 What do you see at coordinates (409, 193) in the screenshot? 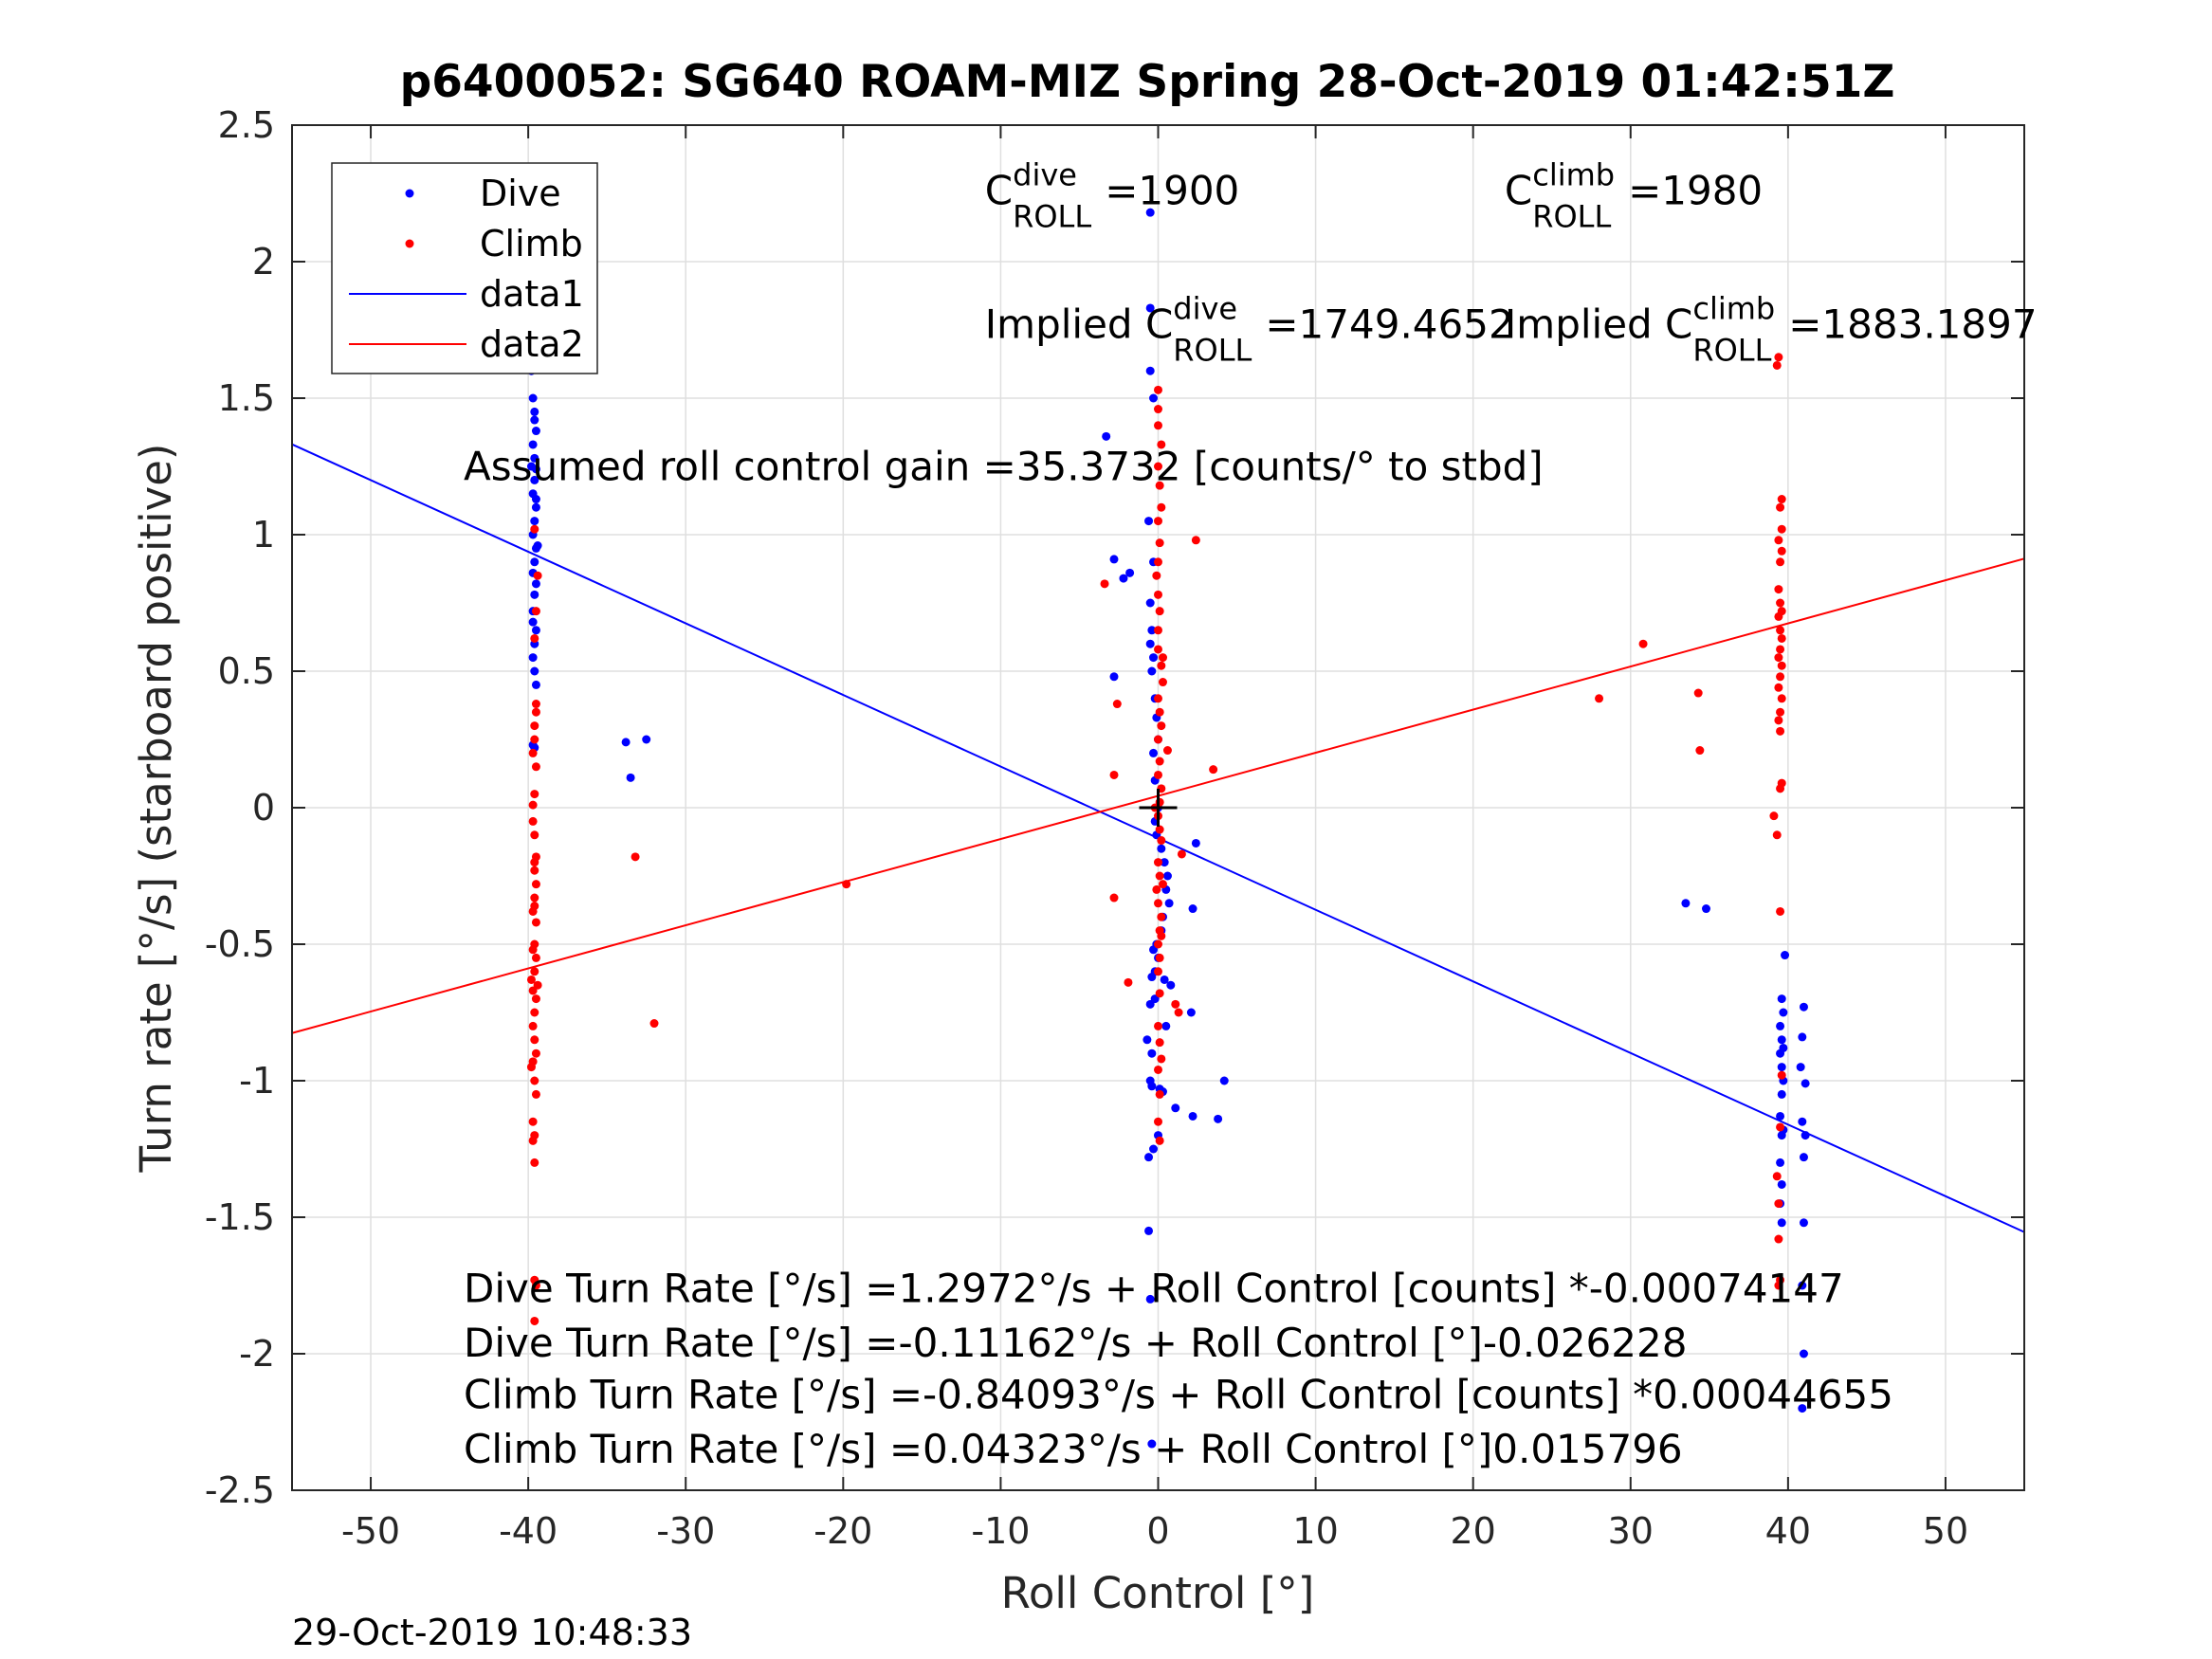
I see `legend-marker-dive` at bounding box center [409, 193].